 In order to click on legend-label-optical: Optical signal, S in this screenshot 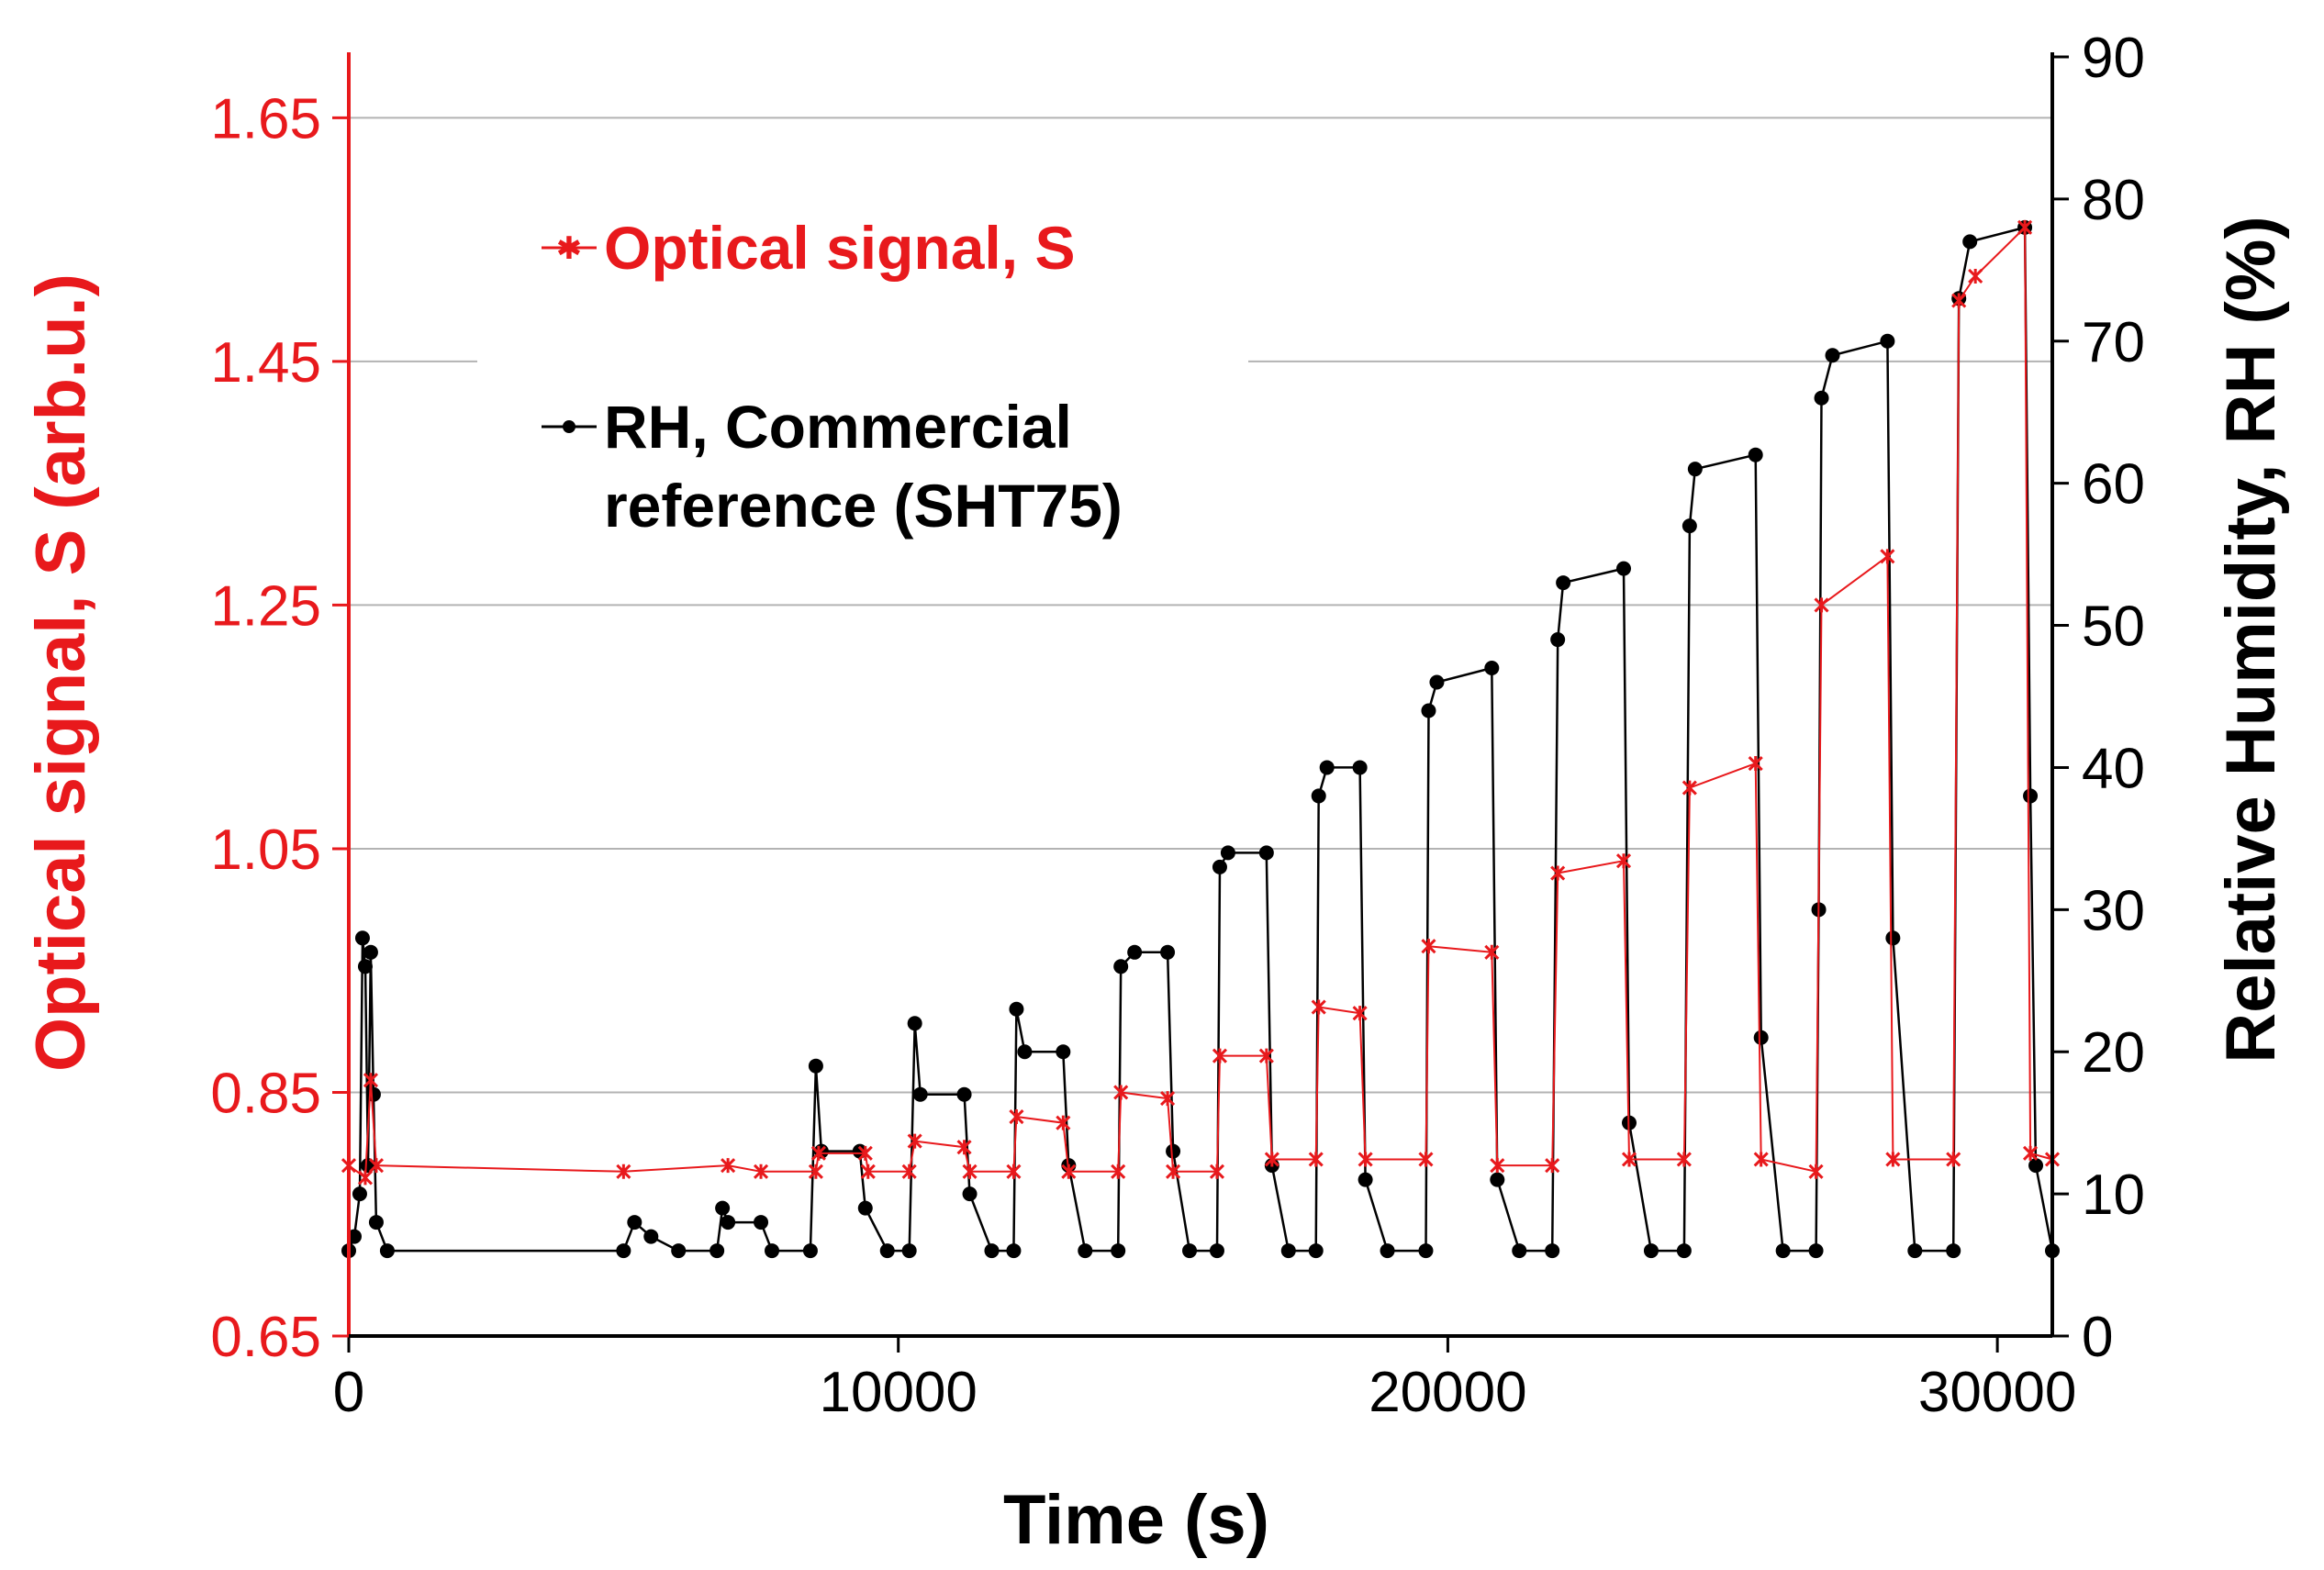, I will do `click(839, 248)`.